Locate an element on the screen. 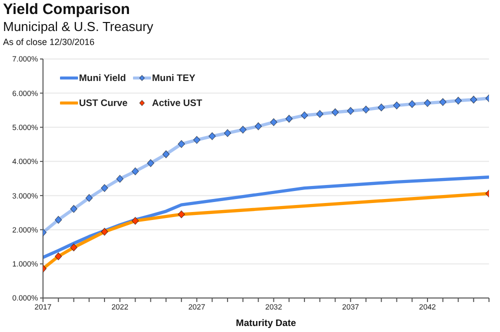  legend-label: Active UST is located at coordinates (177, 103).